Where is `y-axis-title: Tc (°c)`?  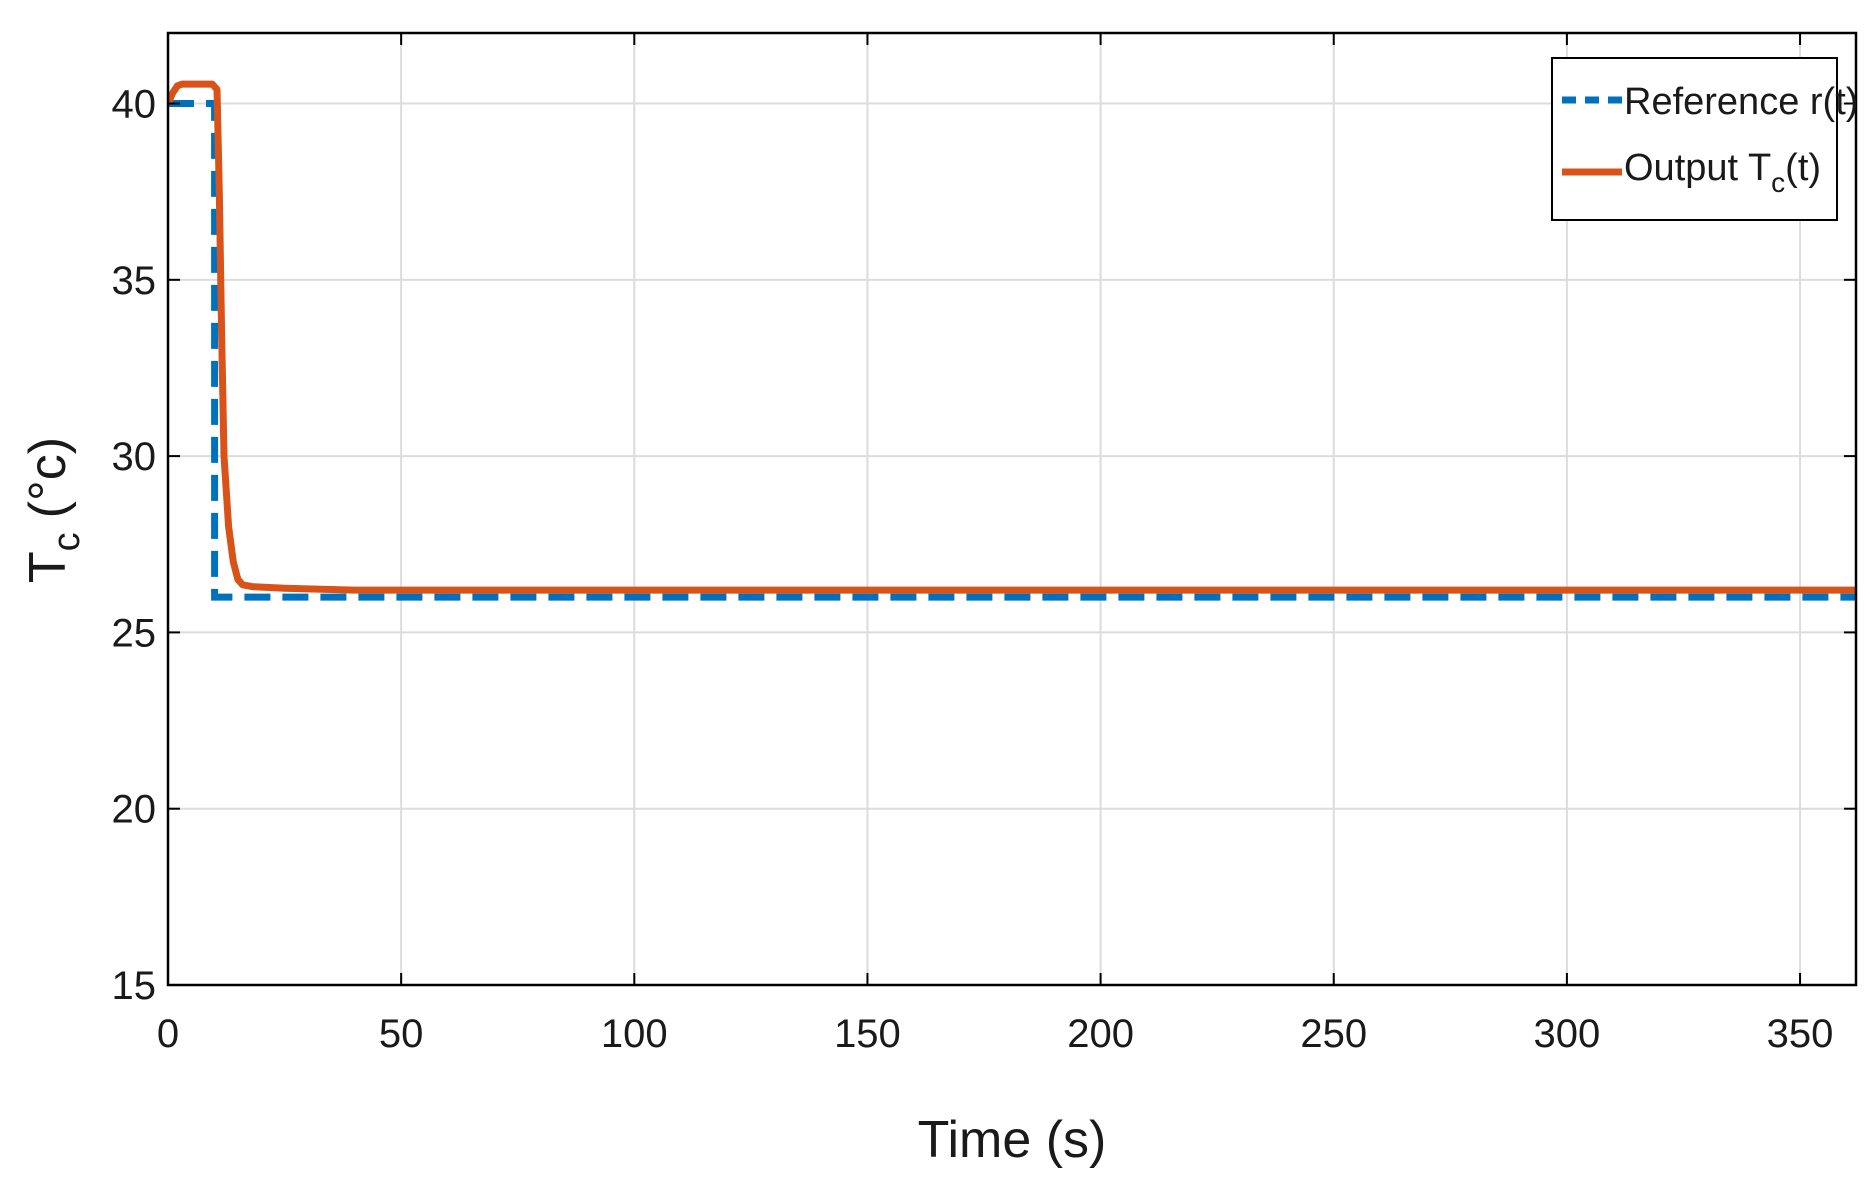 y-axis-title: Tc (°c) is located at coordinates (53, 510).